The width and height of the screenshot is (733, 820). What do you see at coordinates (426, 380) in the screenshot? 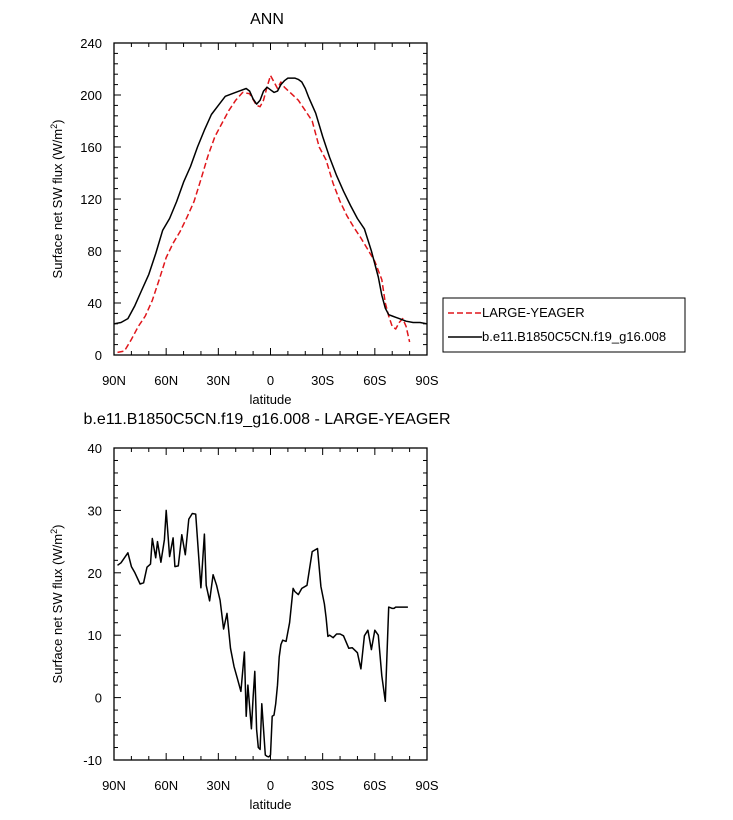
I see `top-x-tick-label: 90S` at bounding box center [426, 380].